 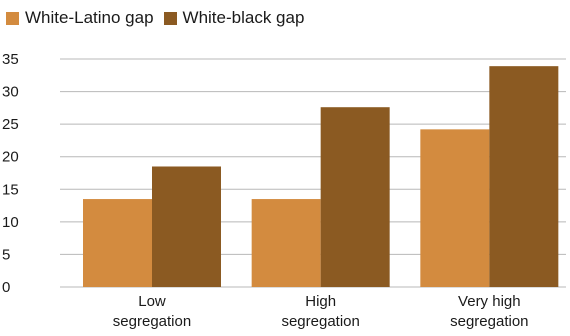 I want to click on x-tick-label-2-line-0: Very high, so click(x=489, y=301).